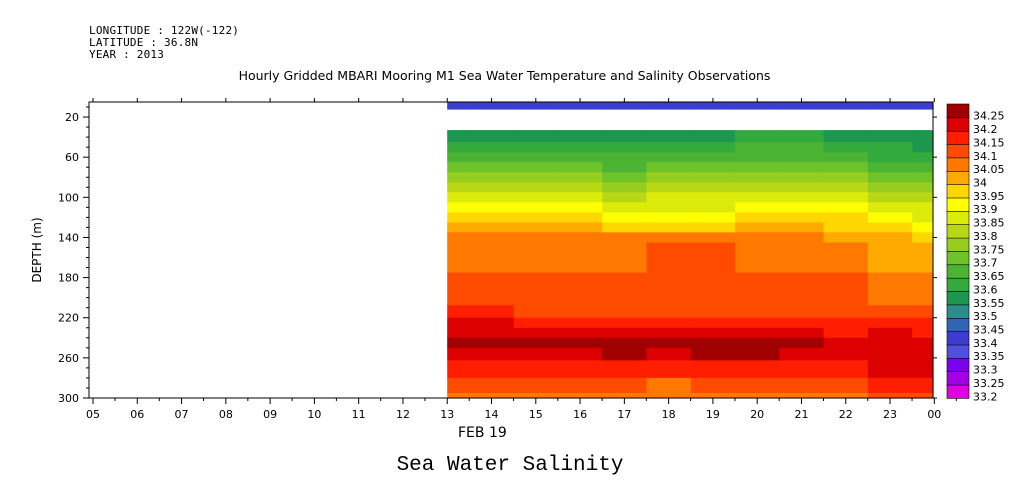  What do you see at coordinates (989, 116) in the screenshot?
I see `colorbar-label: 34.25` at bounding box center [989, 116].